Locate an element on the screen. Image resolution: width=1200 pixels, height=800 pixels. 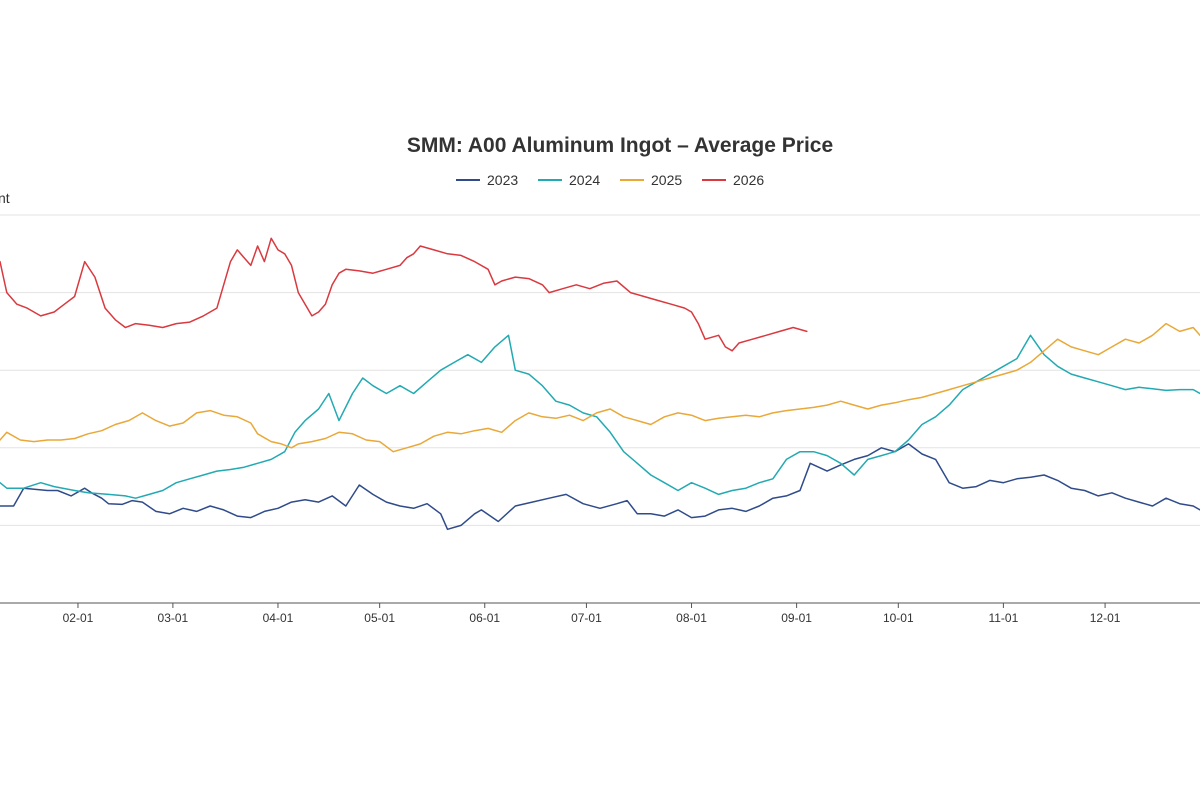
legend-item-2026: 2026 is located at coordinates (733, 180).